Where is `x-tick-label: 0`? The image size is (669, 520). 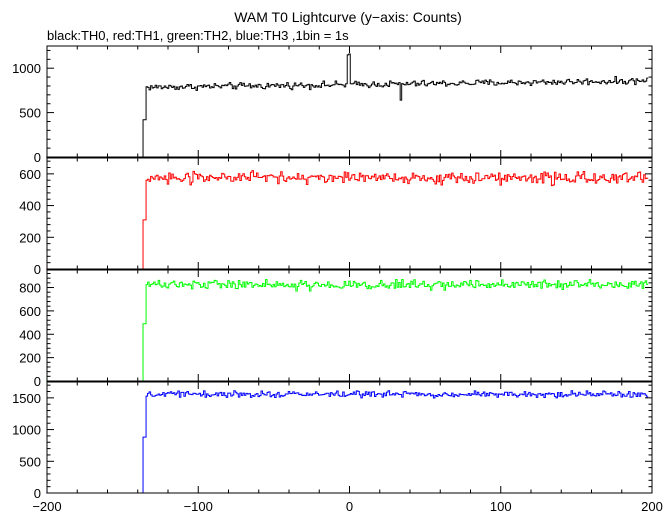 x-tick-label: 0 is located at coordinates (349, 506).